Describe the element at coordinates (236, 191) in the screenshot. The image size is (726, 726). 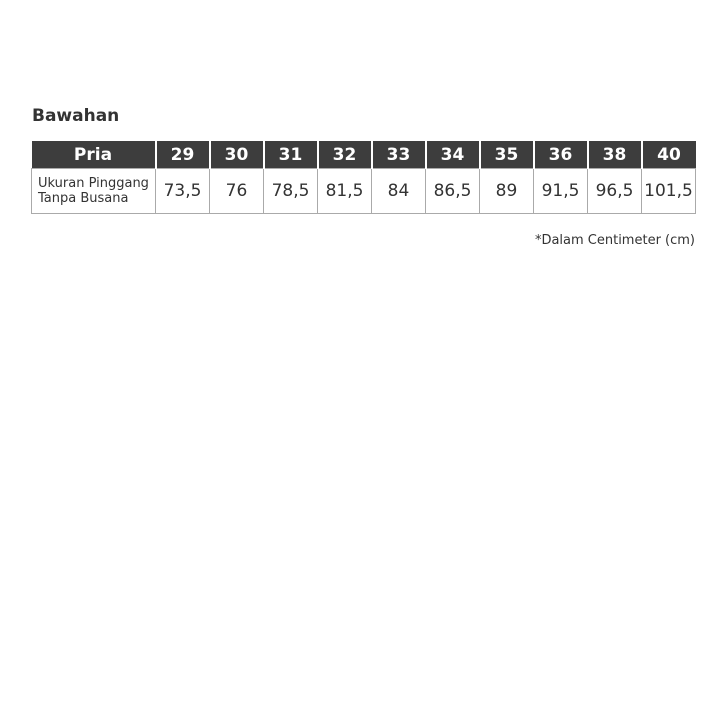
I see `waist-value: 76` at that location.